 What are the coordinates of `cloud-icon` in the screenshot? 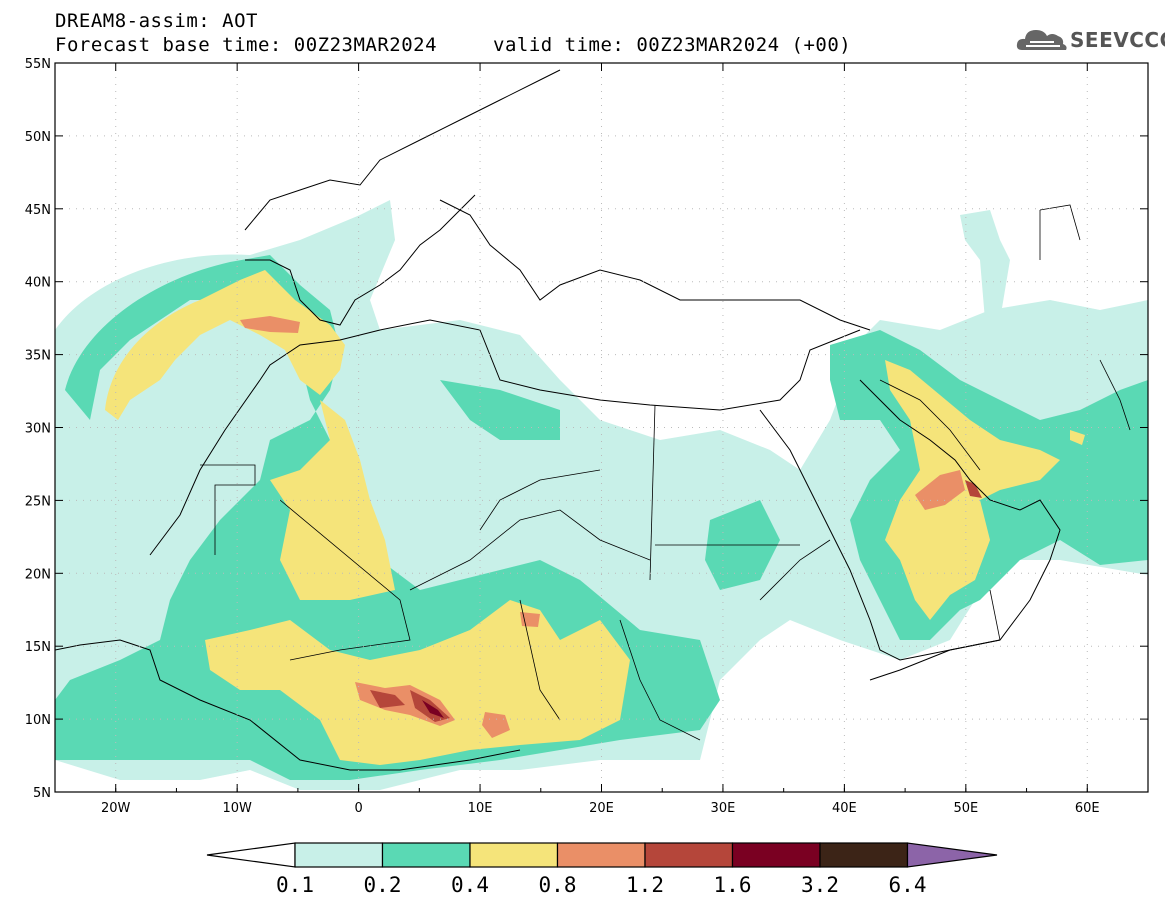 It's located at (1041, 40).